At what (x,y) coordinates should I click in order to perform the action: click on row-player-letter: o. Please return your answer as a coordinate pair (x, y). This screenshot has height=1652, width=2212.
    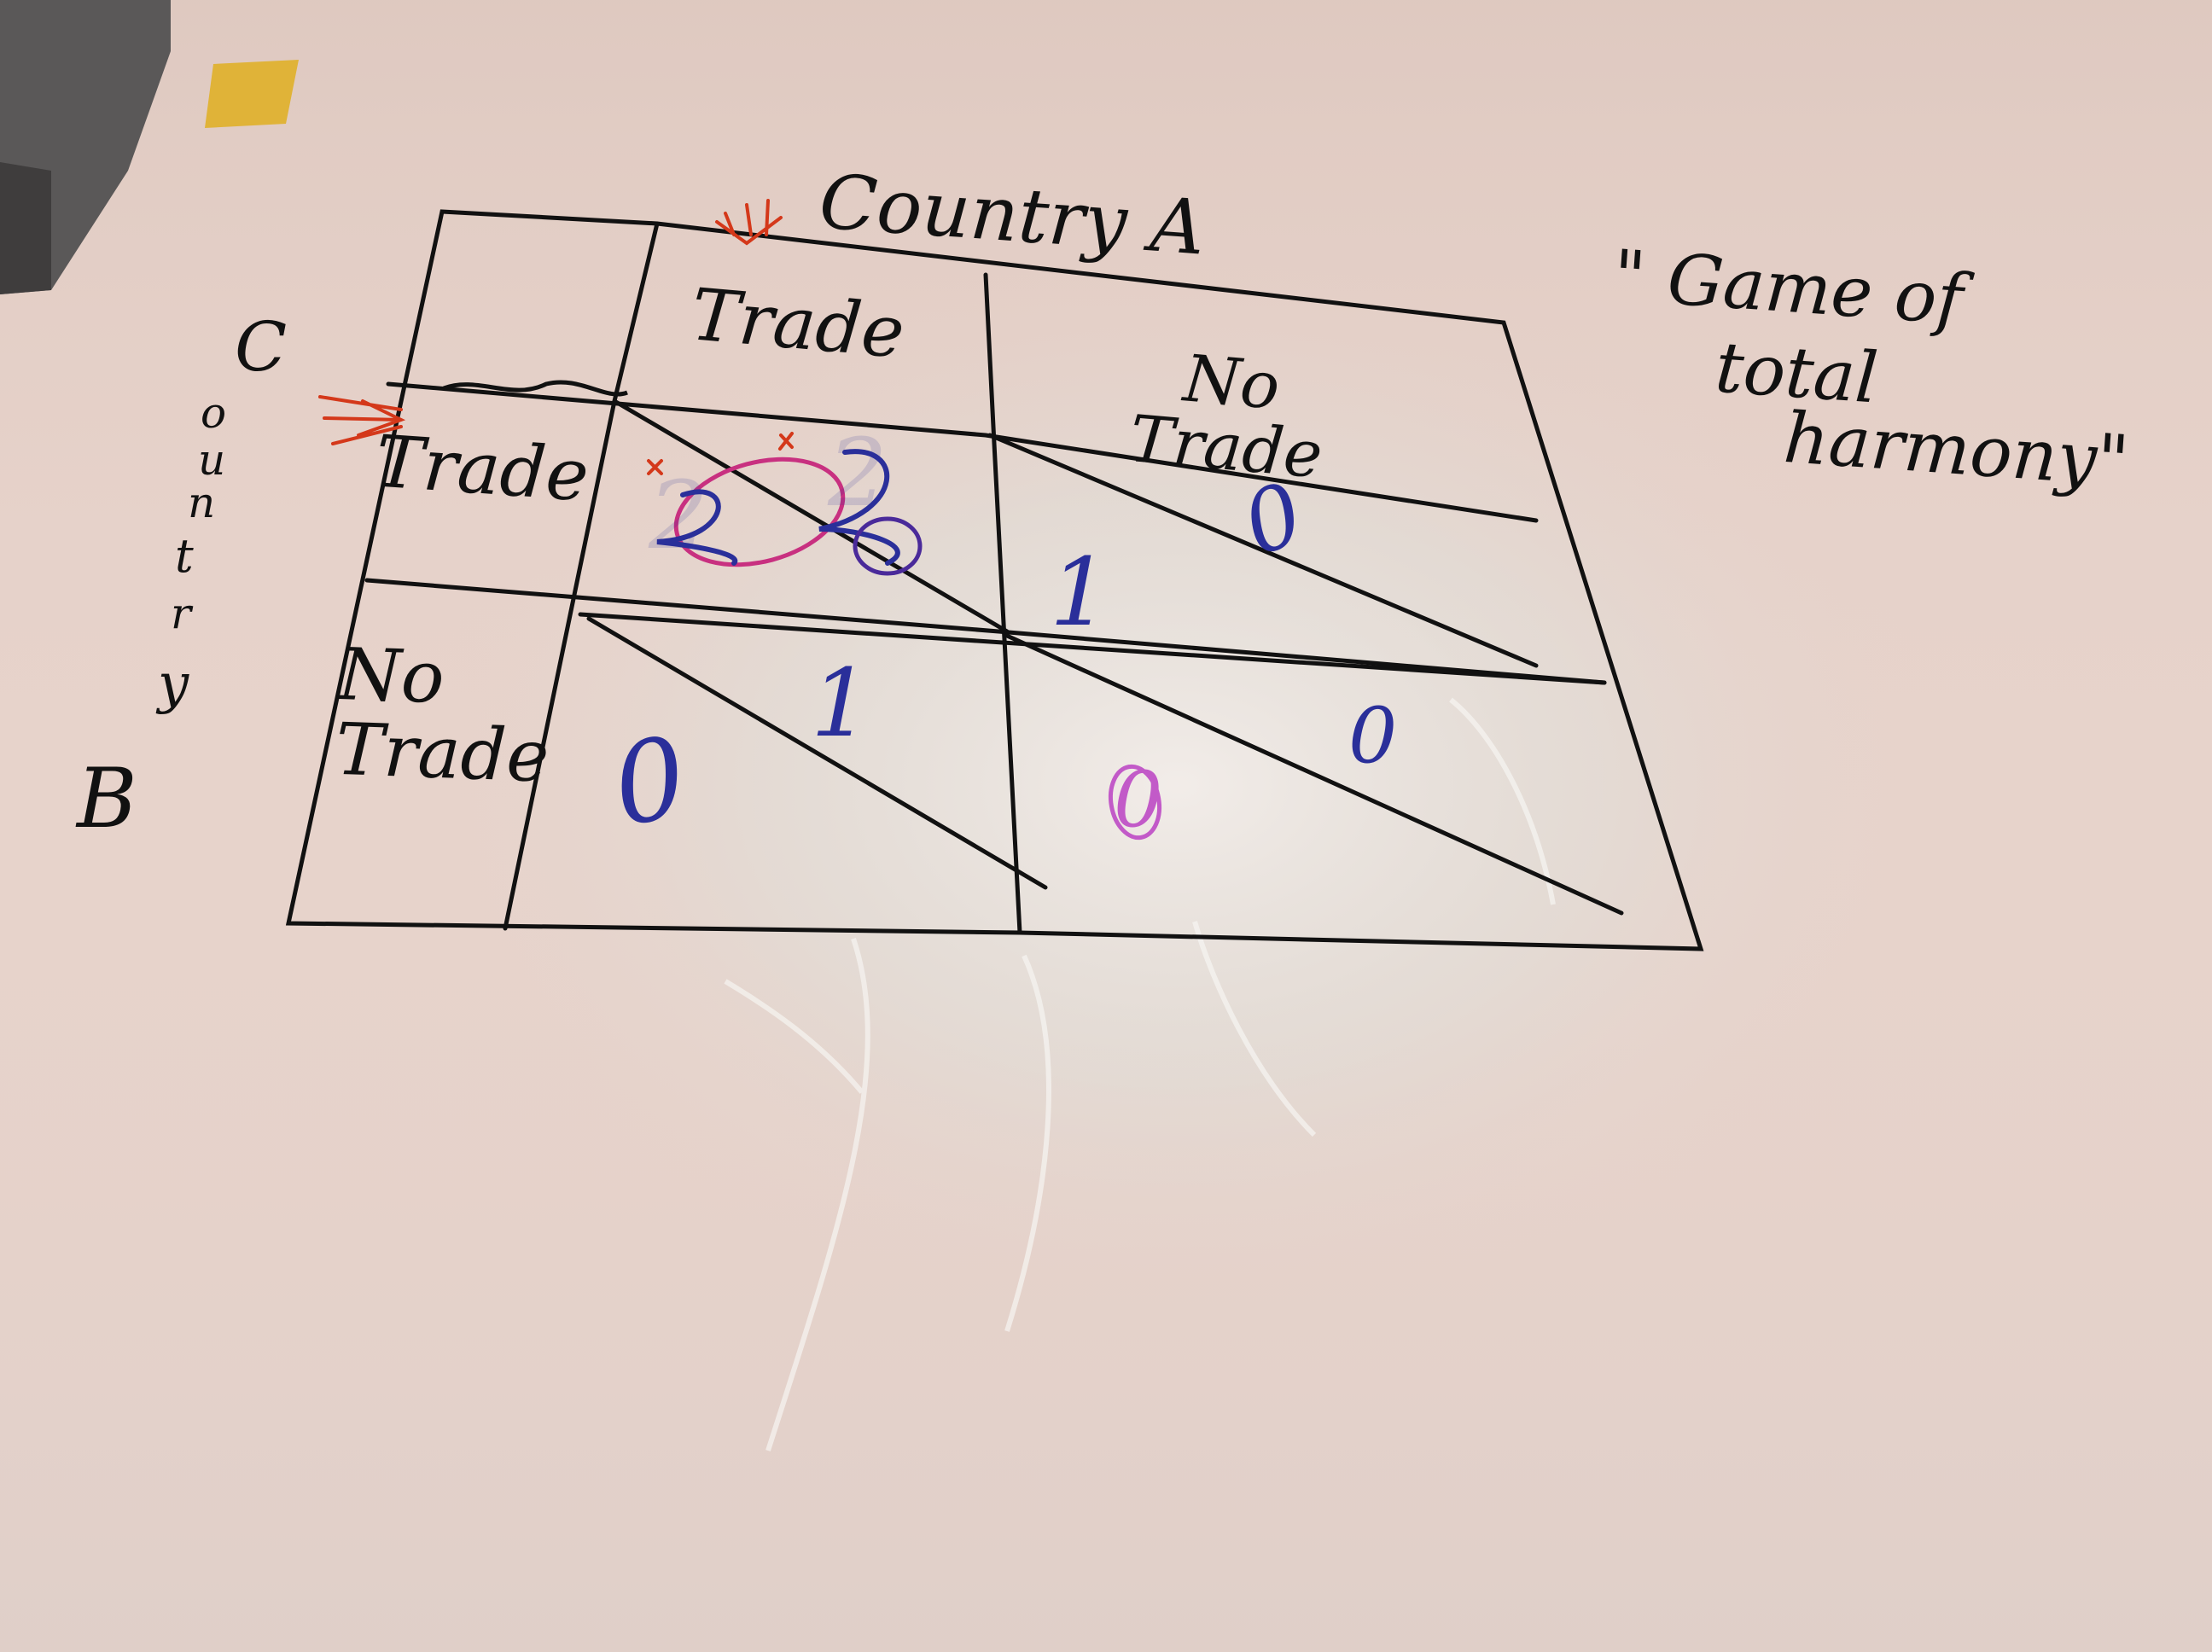
    Looking at the image, I should click on (214, 413).